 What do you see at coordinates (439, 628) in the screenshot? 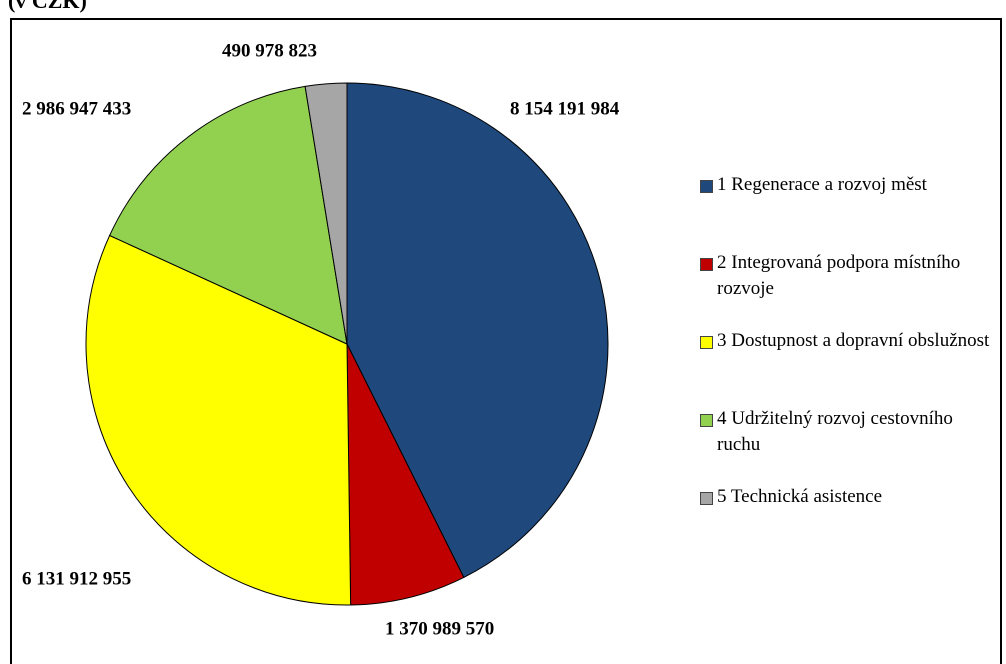
I see `data-label: 1 370 989 570` at bounding box center [439, 628].